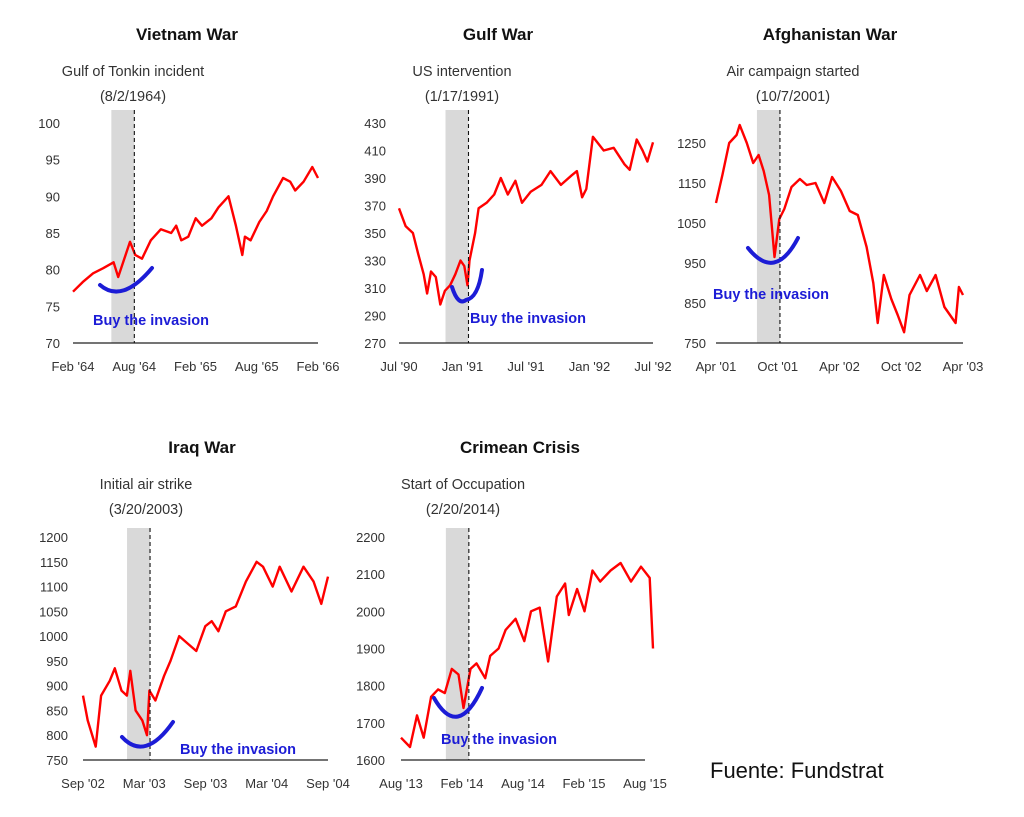 The image size is (1024, 817). Describe the element at coordinates (375, 316) in the screenshot. I see `y-tick-label: 290` at that location.